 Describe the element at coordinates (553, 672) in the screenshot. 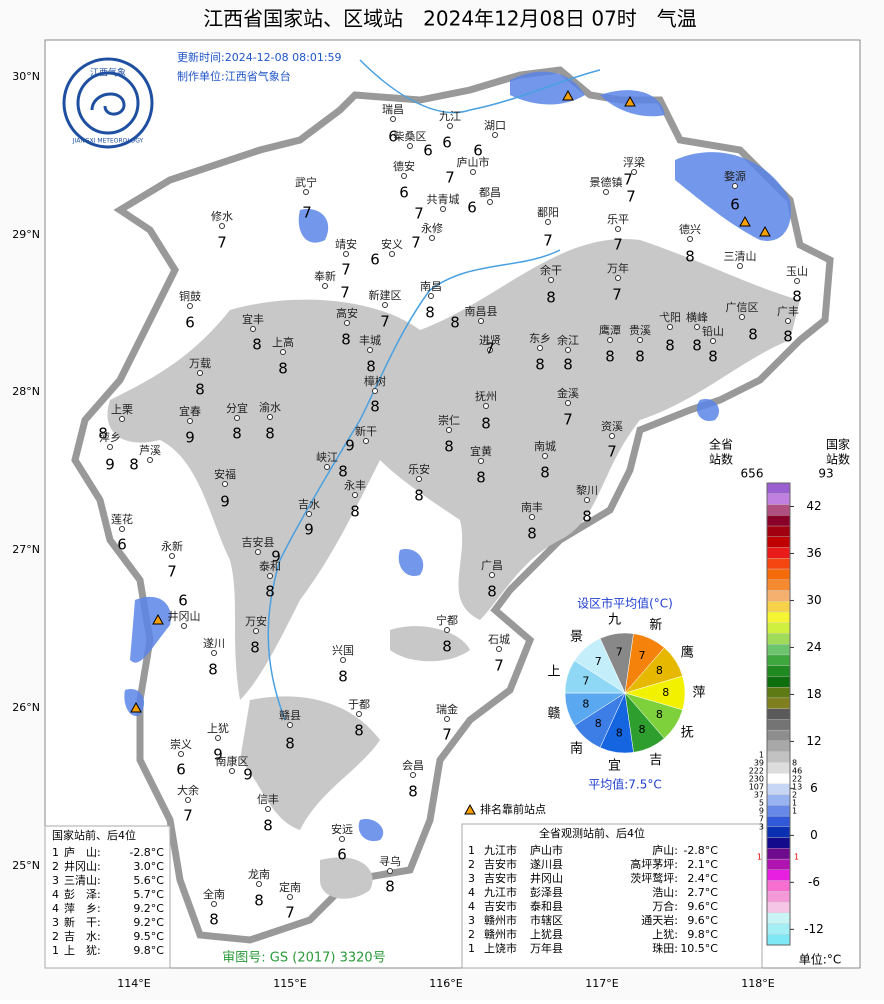

I see `pie-label: 上` at that location.